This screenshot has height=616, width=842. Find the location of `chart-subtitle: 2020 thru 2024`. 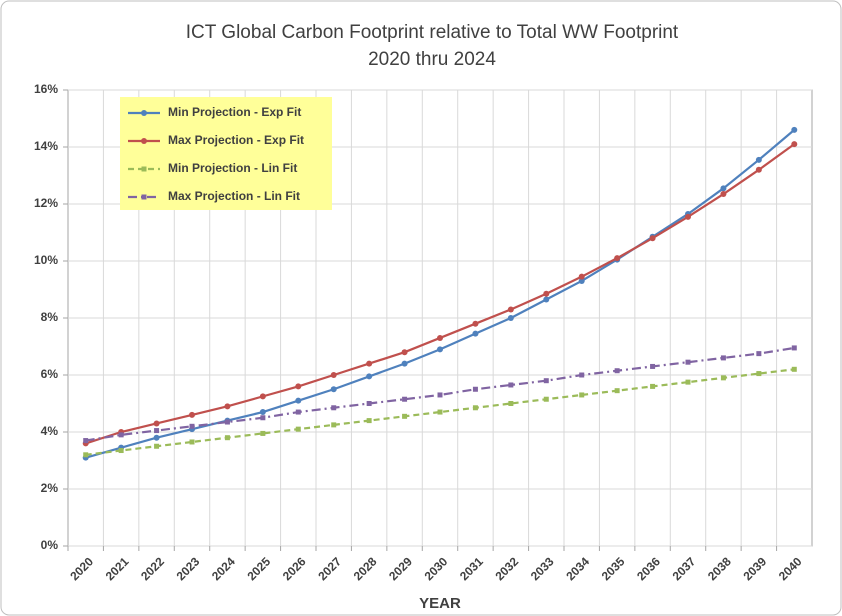

chart-subtitle: 2020 thru 2024 is located at coordinates (432, 59).